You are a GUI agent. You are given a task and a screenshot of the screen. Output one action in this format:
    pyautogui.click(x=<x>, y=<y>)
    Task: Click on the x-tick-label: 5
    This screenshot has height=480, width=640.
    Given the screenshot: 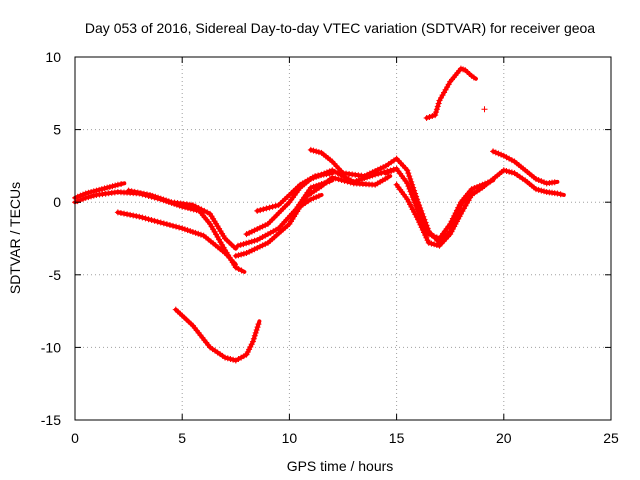 What is the action you would take?
    pyautogui.click(x=182, y=438)
    